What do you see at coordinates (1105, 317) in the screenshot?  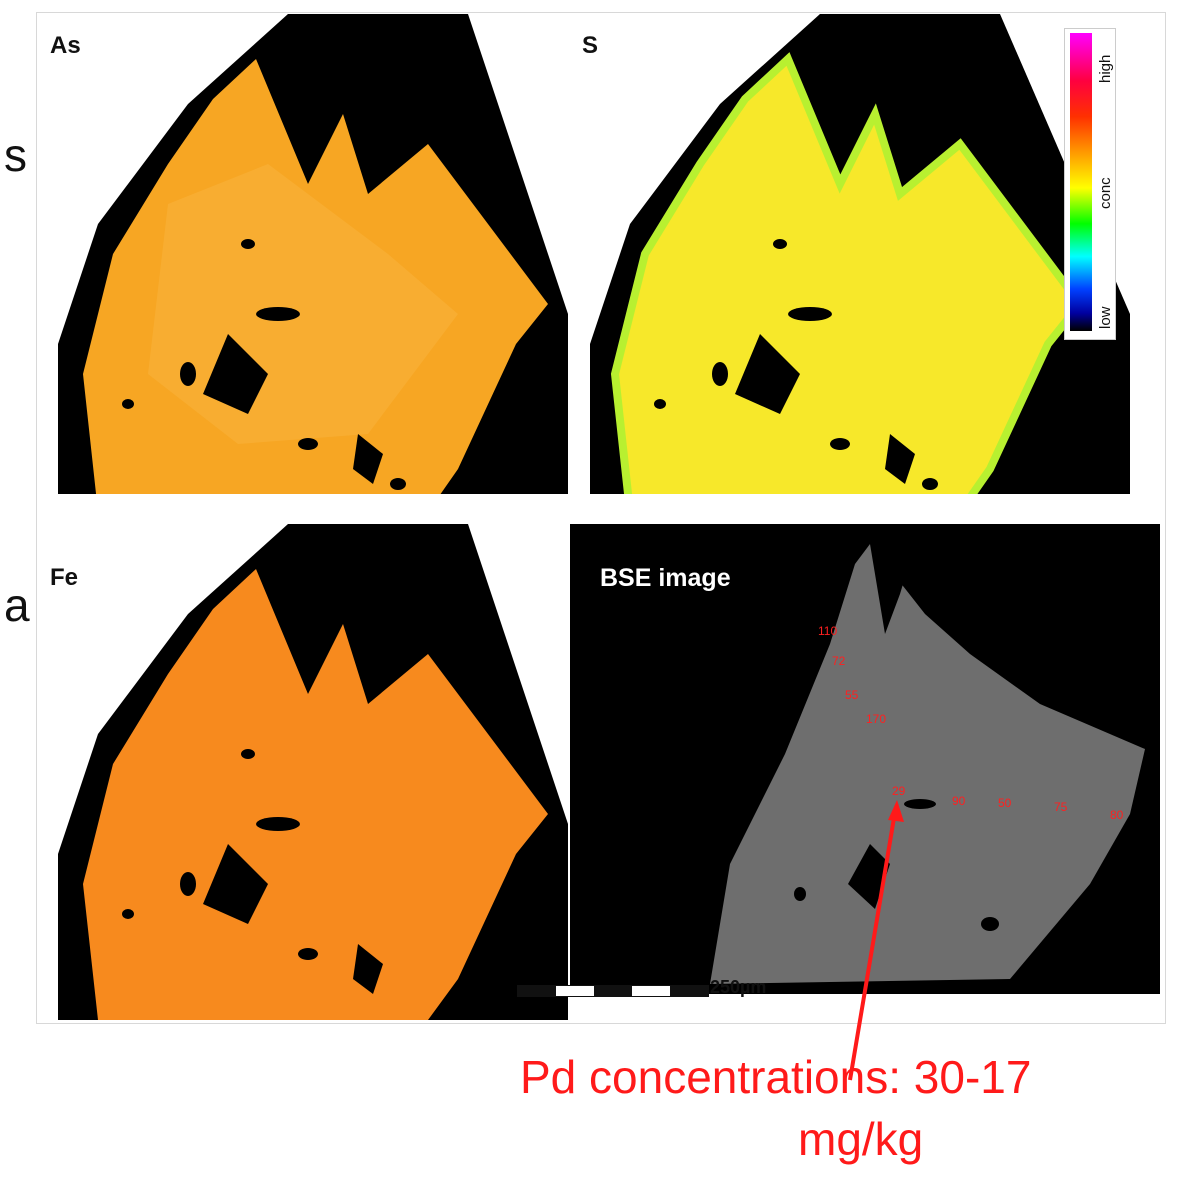 I see `legend-low-label: low` at bounding box center [1105, 317].